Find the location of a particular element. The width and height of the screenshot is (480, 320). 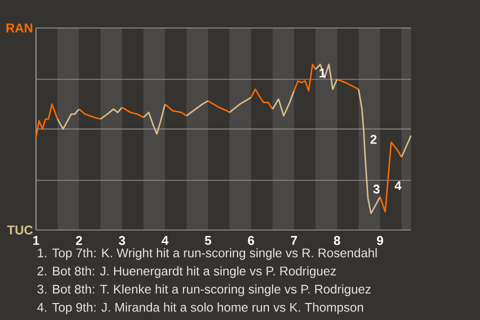

annotation: 2 is located at coordinates (373, 139).